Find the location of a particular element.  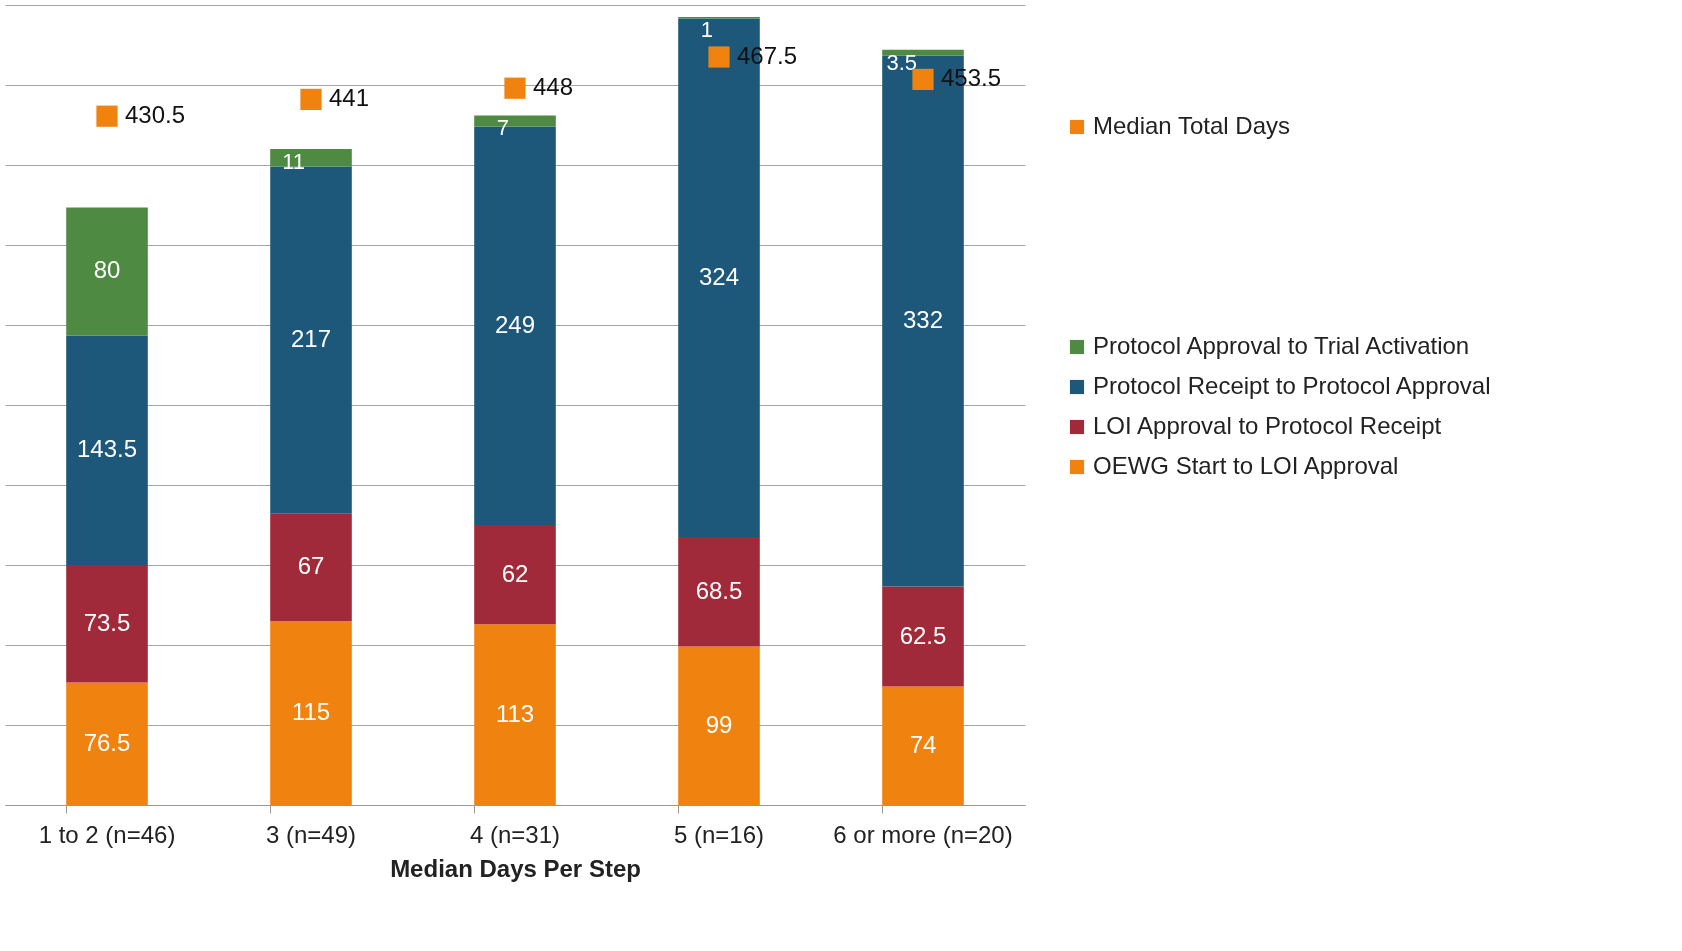

data-label: 76.5 is located at coordinates (107, 742).